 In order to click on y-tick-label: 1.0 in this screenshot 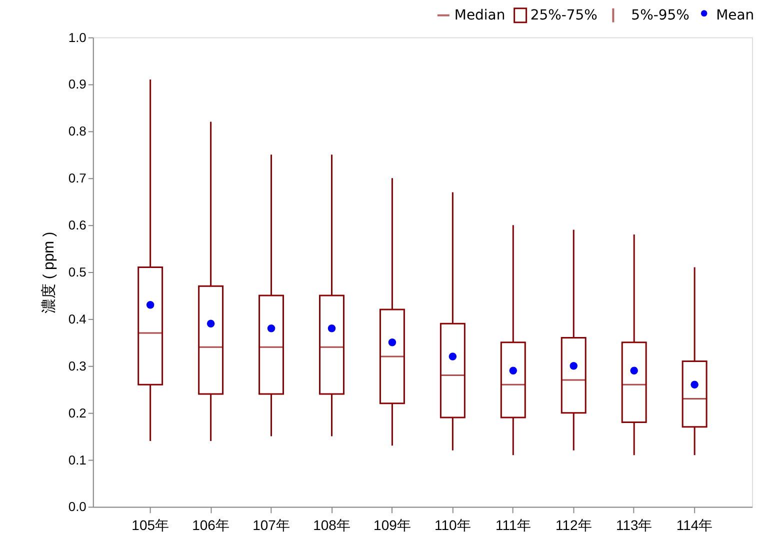, I will do `click(77, 37)`.